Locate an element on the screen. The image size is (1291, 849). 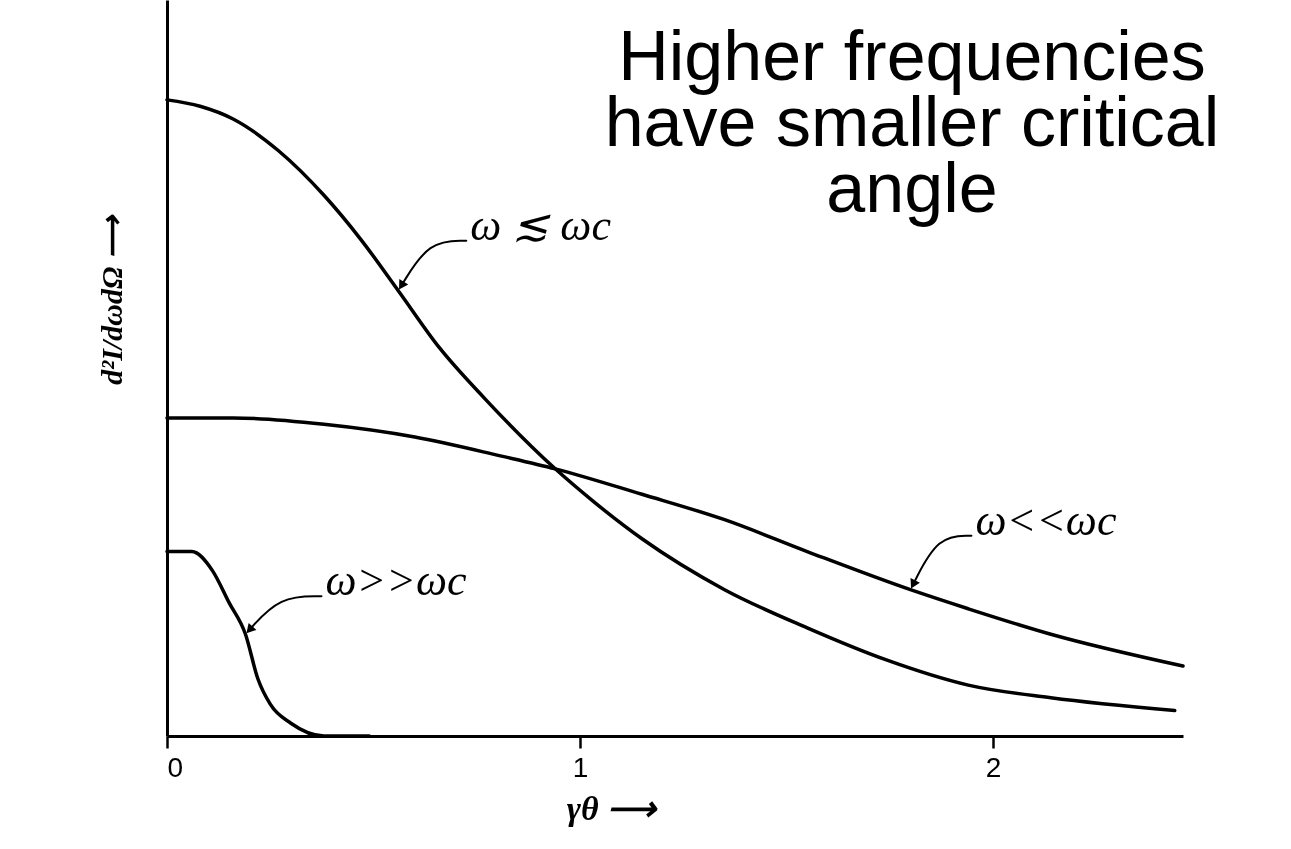
x-tick-label: 2 is located at coordinates (993, 767).